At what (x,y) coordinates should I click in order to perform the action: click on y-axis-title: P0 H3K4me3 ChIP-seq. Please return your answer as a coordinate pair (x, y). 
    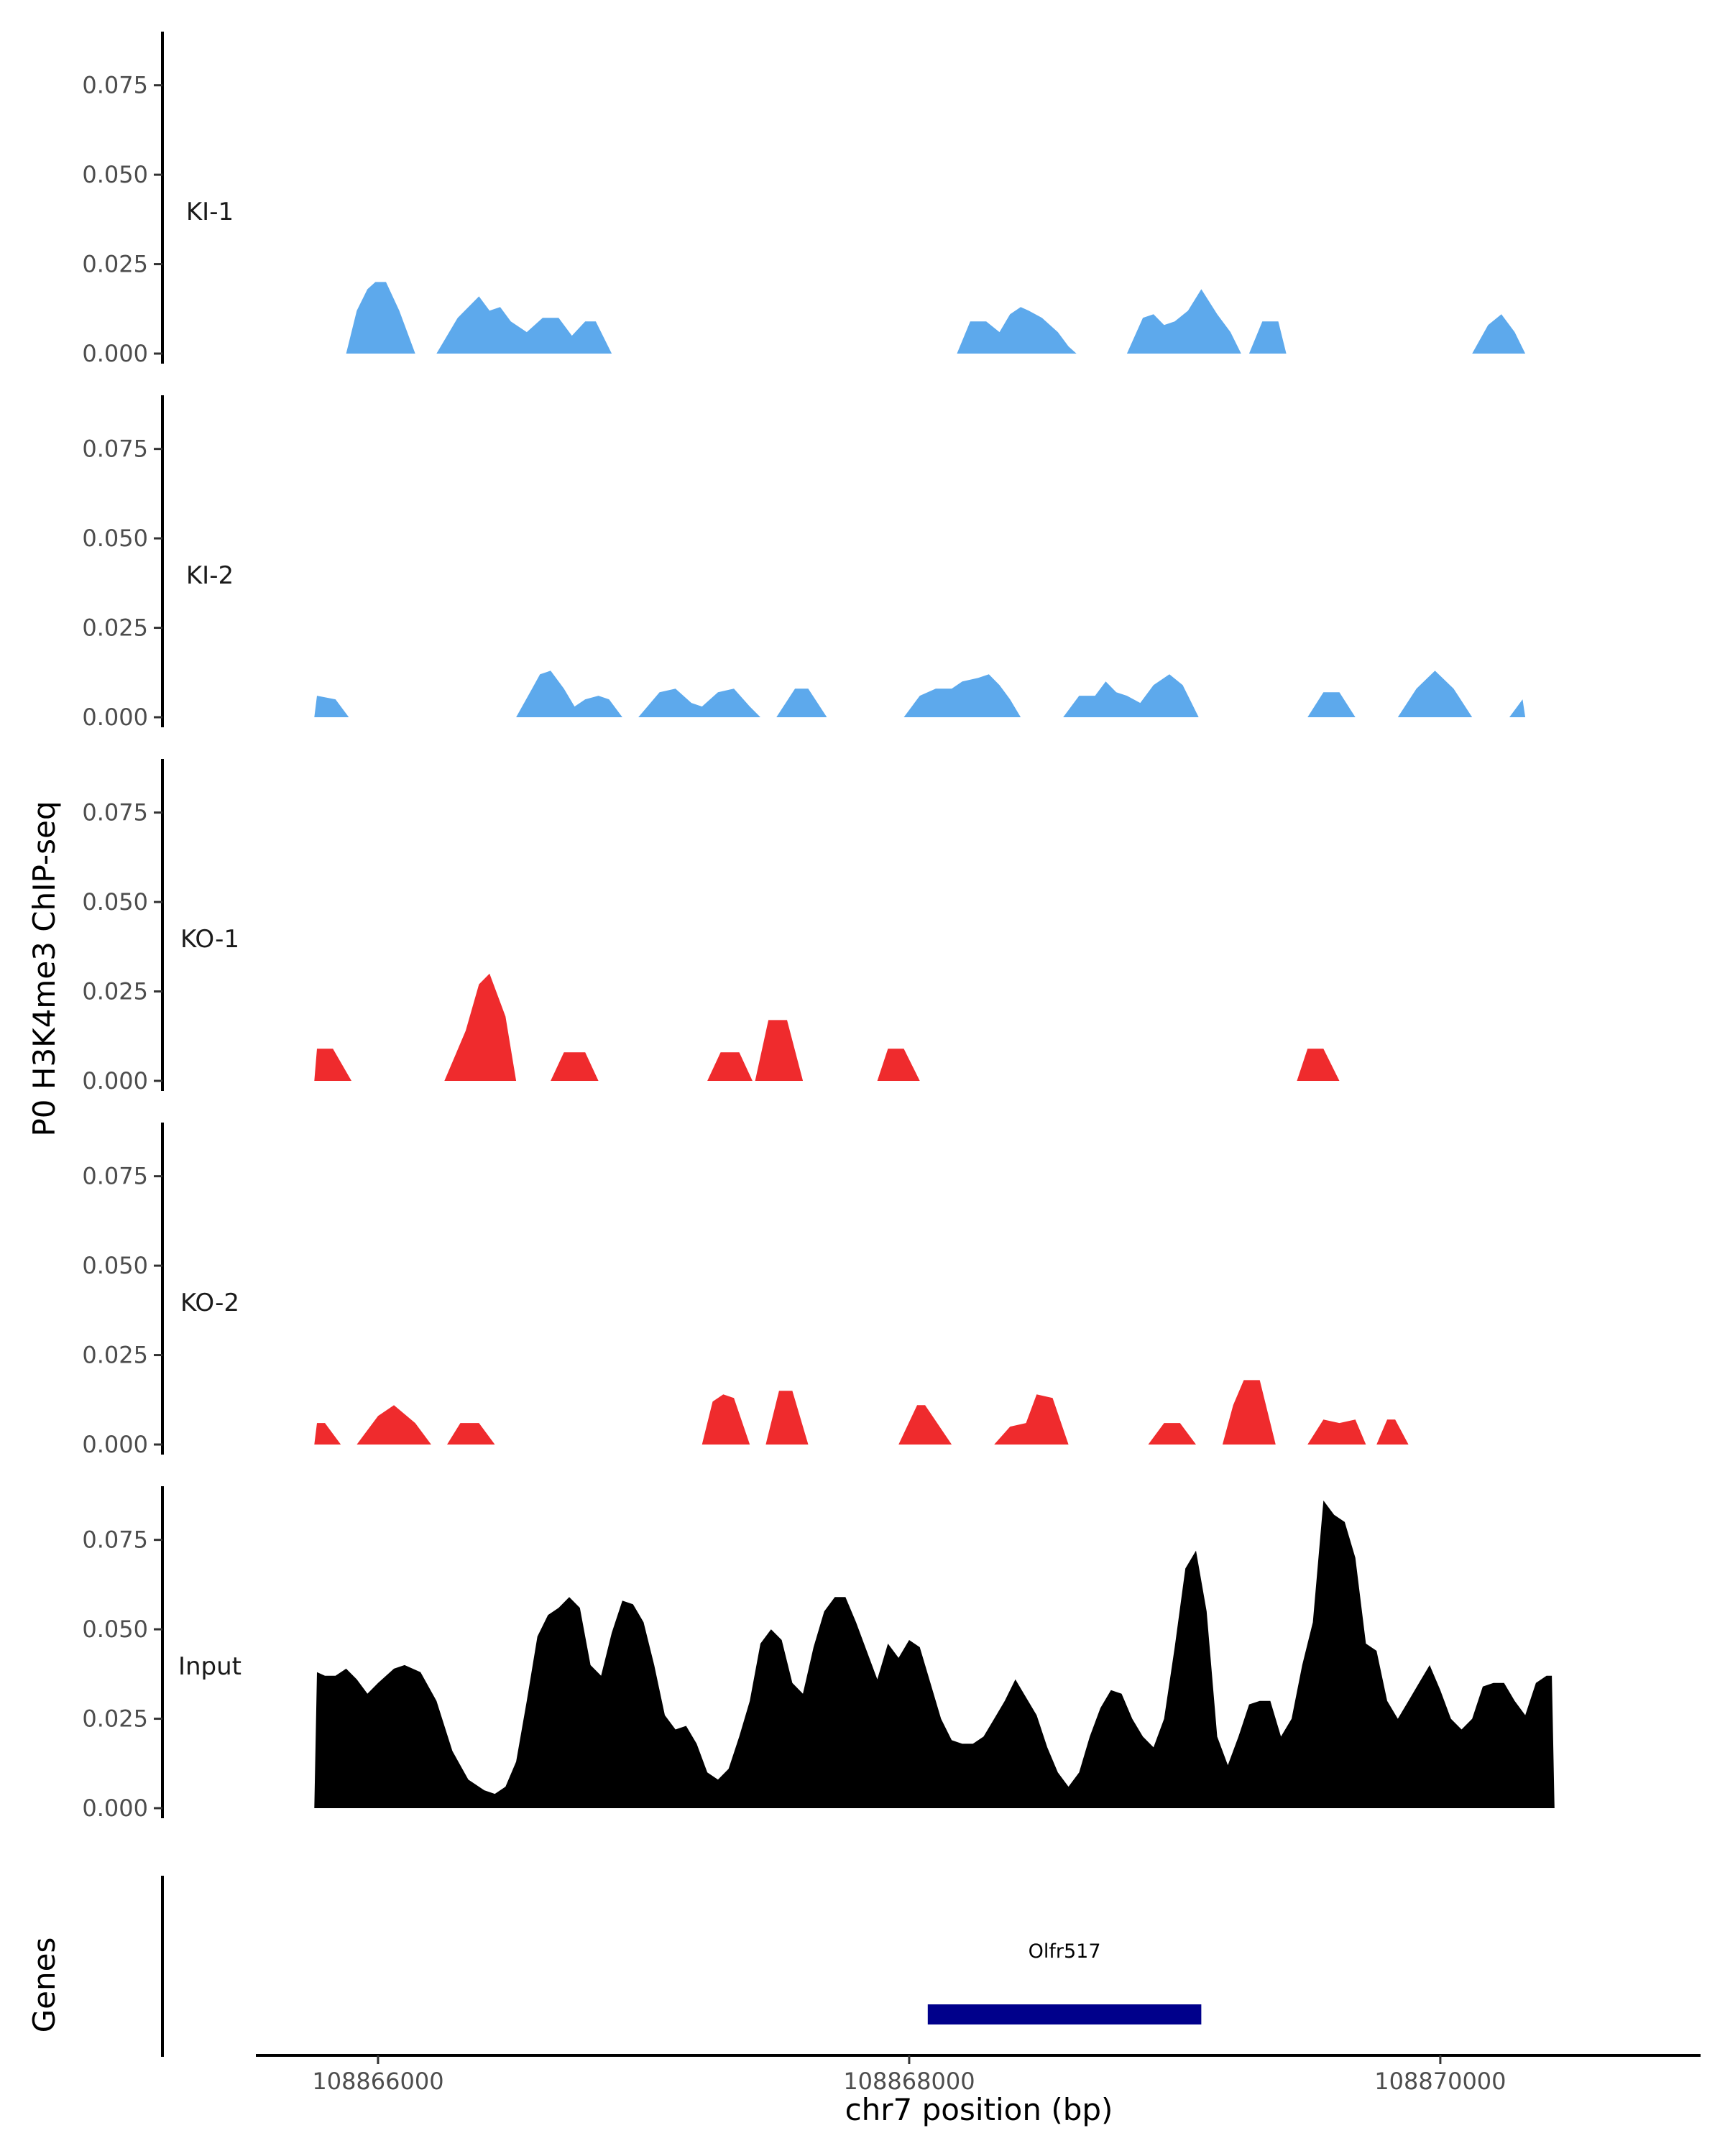
    Looking at the image, I should click on (44, 968).